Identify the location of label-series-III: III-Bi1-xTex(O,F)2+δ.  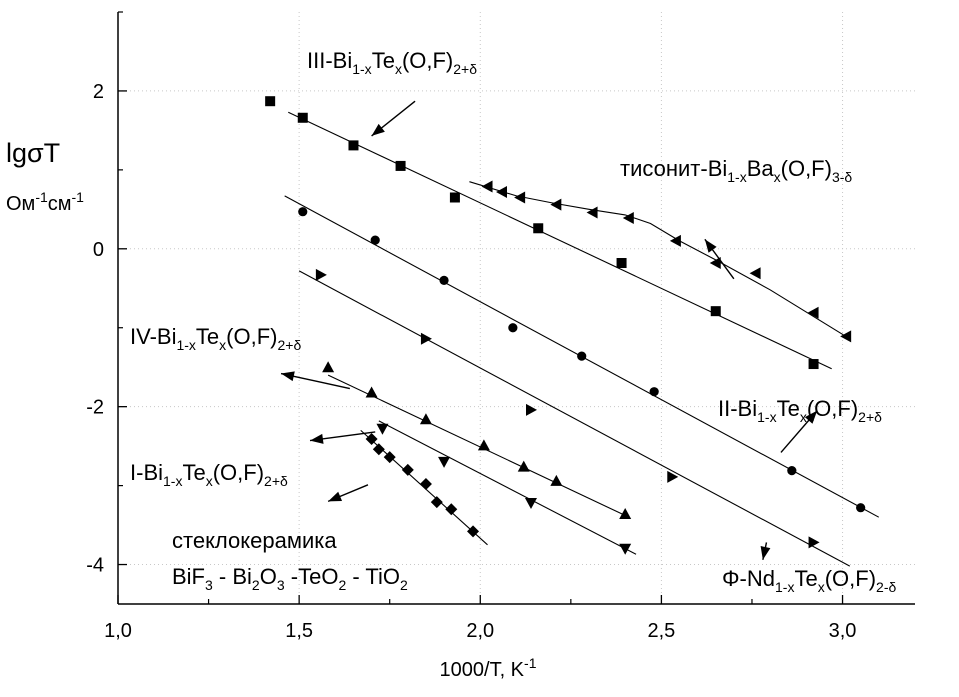
(392, 63).